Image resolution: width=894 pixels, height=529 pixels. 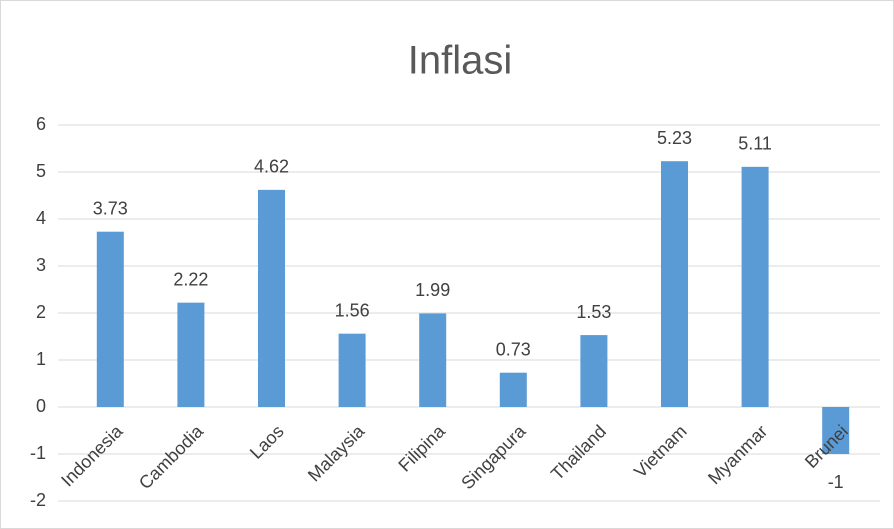 What do you see at coordinates (460, 61) in the screenshot?
I see `chart-title: Inflasi` at bounding box center [460, 61].